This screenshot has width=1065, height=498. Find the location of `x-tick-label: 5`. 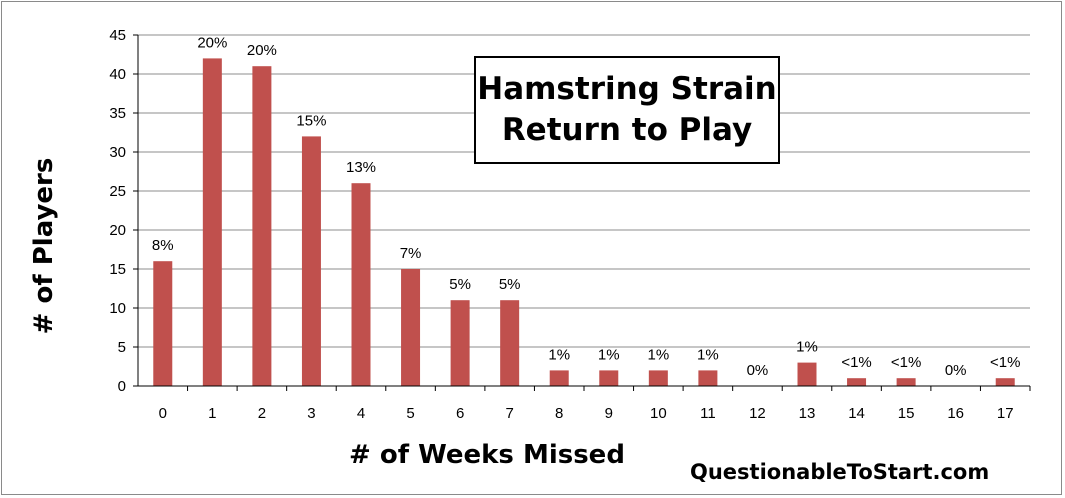

x-tick-label: 5 is located at coordinates (410, 413).